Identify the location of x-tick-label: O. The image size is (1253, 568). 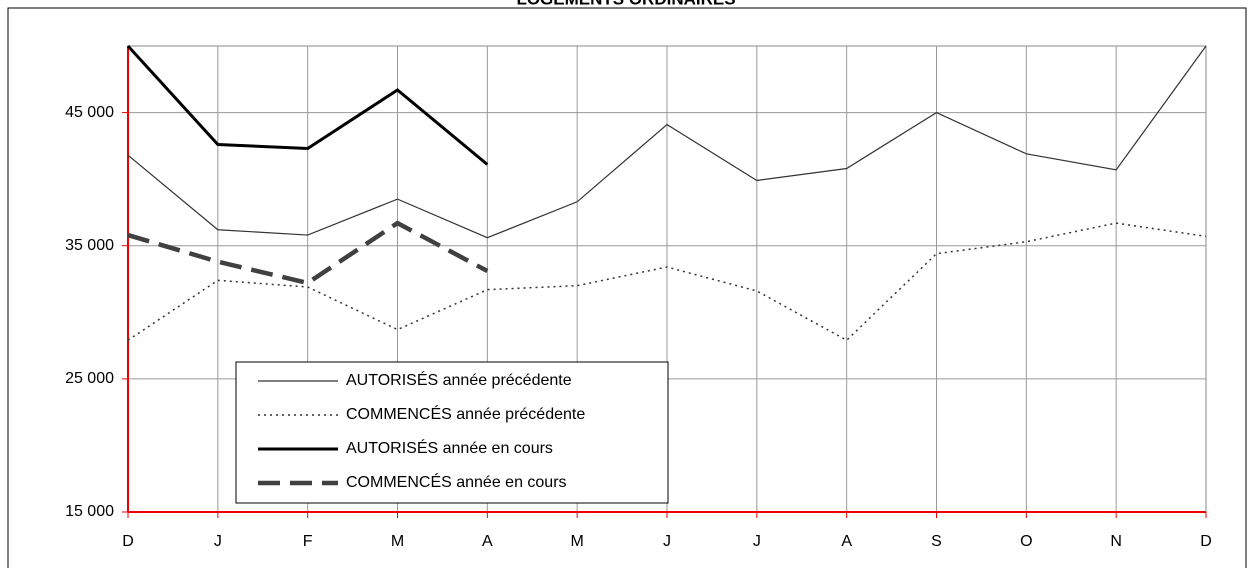
(1026, 541).